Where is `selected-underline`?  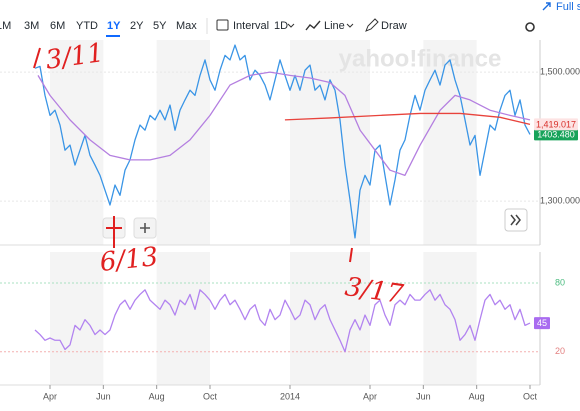 selected-underline is located at coordinates (113, 36).